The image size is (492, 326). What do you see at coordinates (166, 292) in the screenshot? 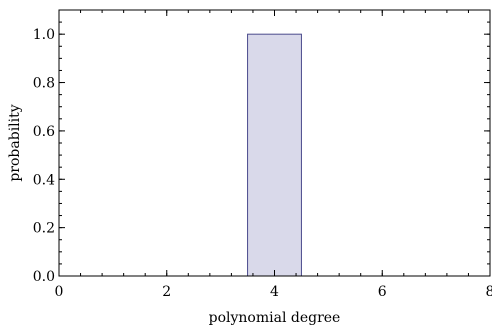
I see `x-tick-label: 2` at bounding box center [166, 292].